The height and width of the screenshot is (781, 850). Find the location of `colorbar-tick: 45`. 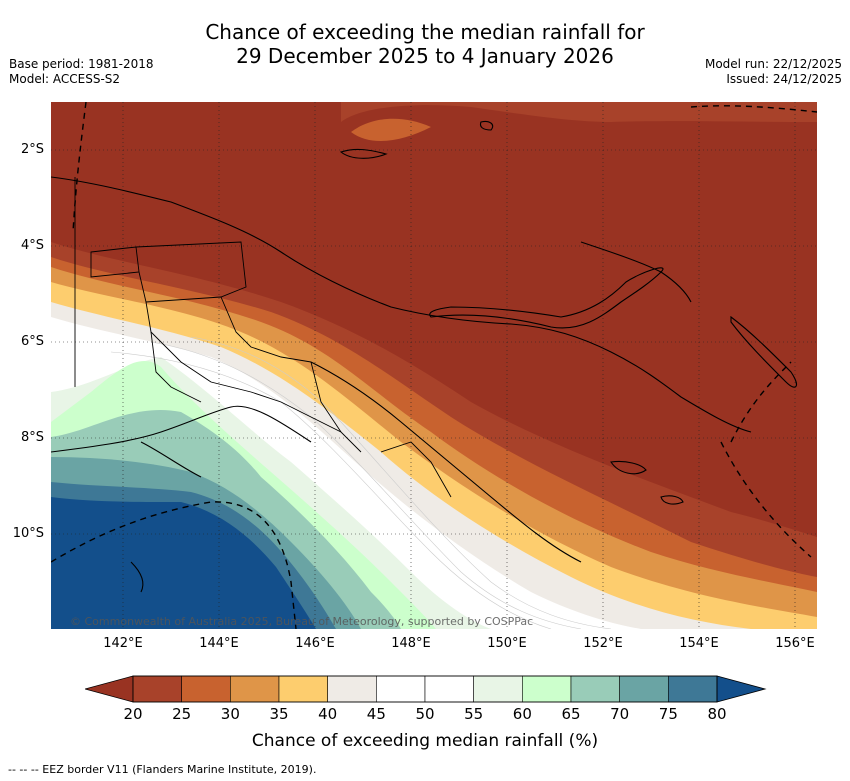

colorbar-tick: 45 is located at coordinates (376, 714).